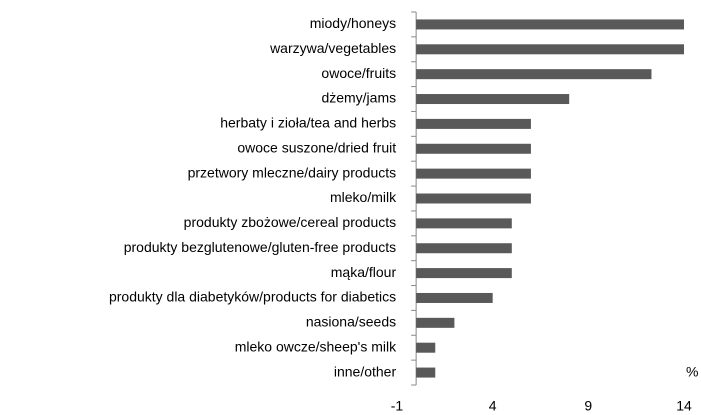  I want to click on y-tick-label: warzywa/vegetables, so click(332, 48).